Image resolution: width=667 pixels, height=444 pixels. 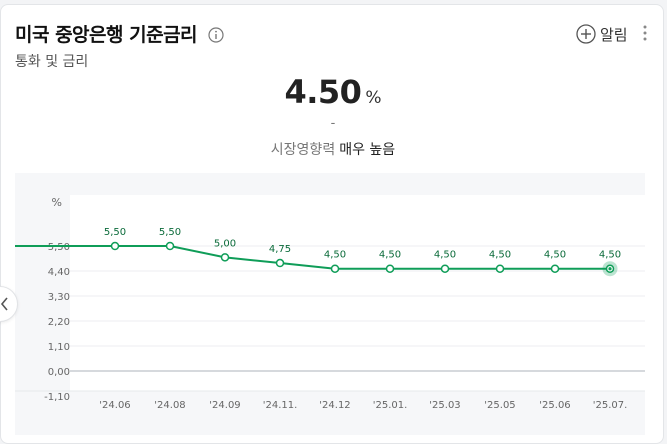 What do you see at coordinates (216, 35) in the screenshot?
I see `info-icon` at bounding box center [216, 35].